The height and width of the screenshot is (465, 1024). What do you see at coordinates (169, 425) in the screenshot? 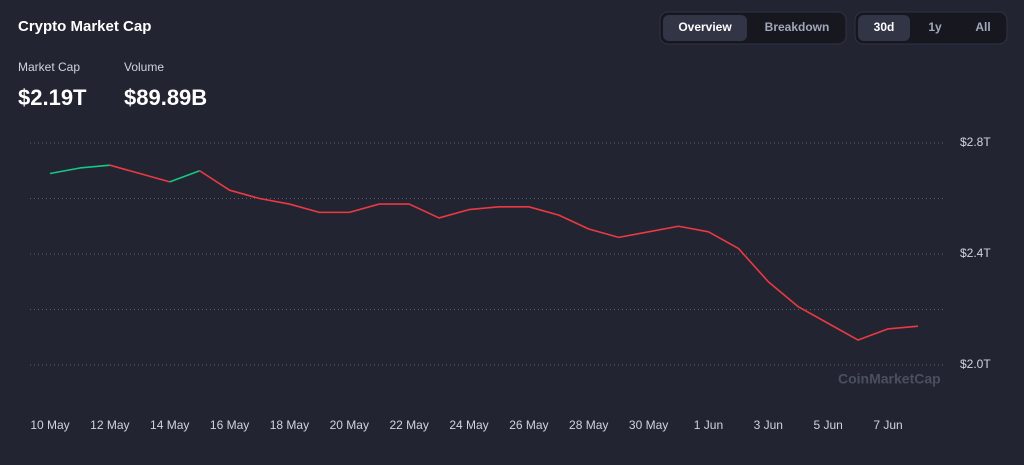
I see `x-tick-label: 14 May` at bounding box center [169, 425].